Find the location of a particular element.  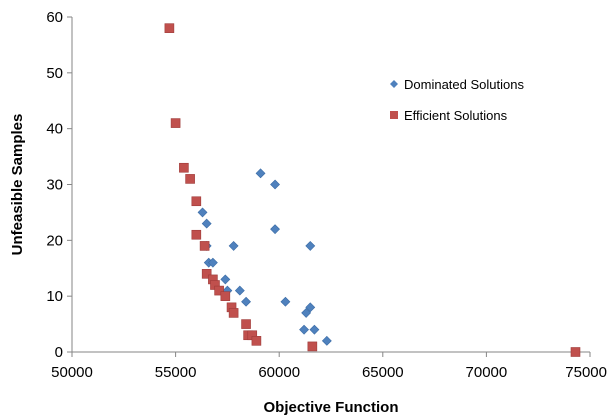

y-tick-label: 40 is located at coordinates (54, 129).